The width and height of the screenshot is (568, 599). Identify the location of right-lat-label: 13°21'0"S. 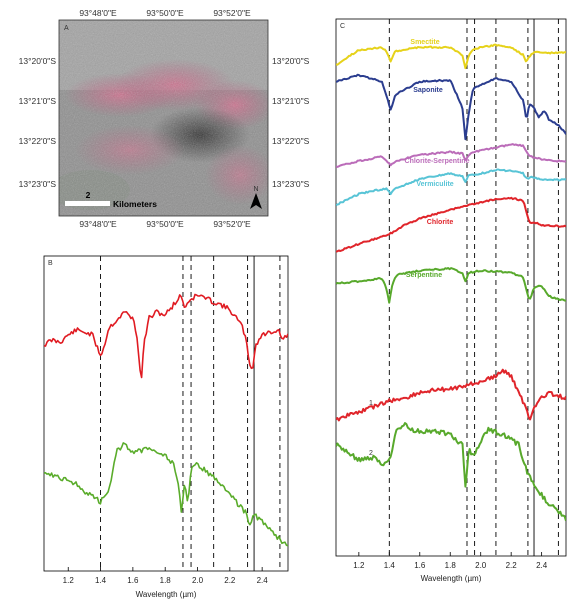
(291, 101).